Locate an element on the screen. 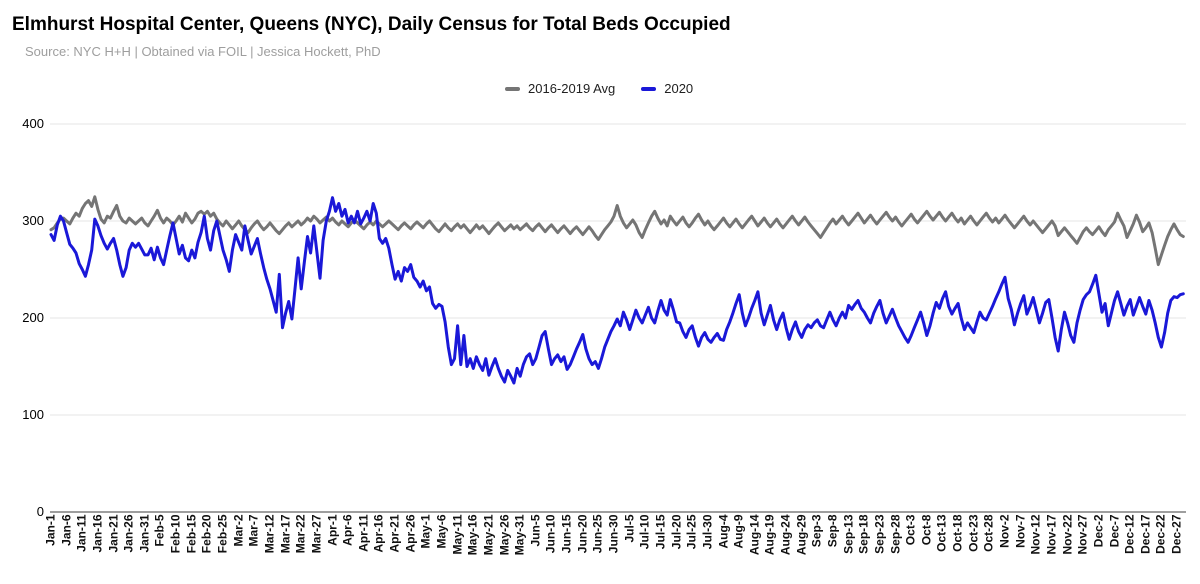 The image size is (1200, 584). x-tick-label: Aug-29 is located at coordinates (801, 535).